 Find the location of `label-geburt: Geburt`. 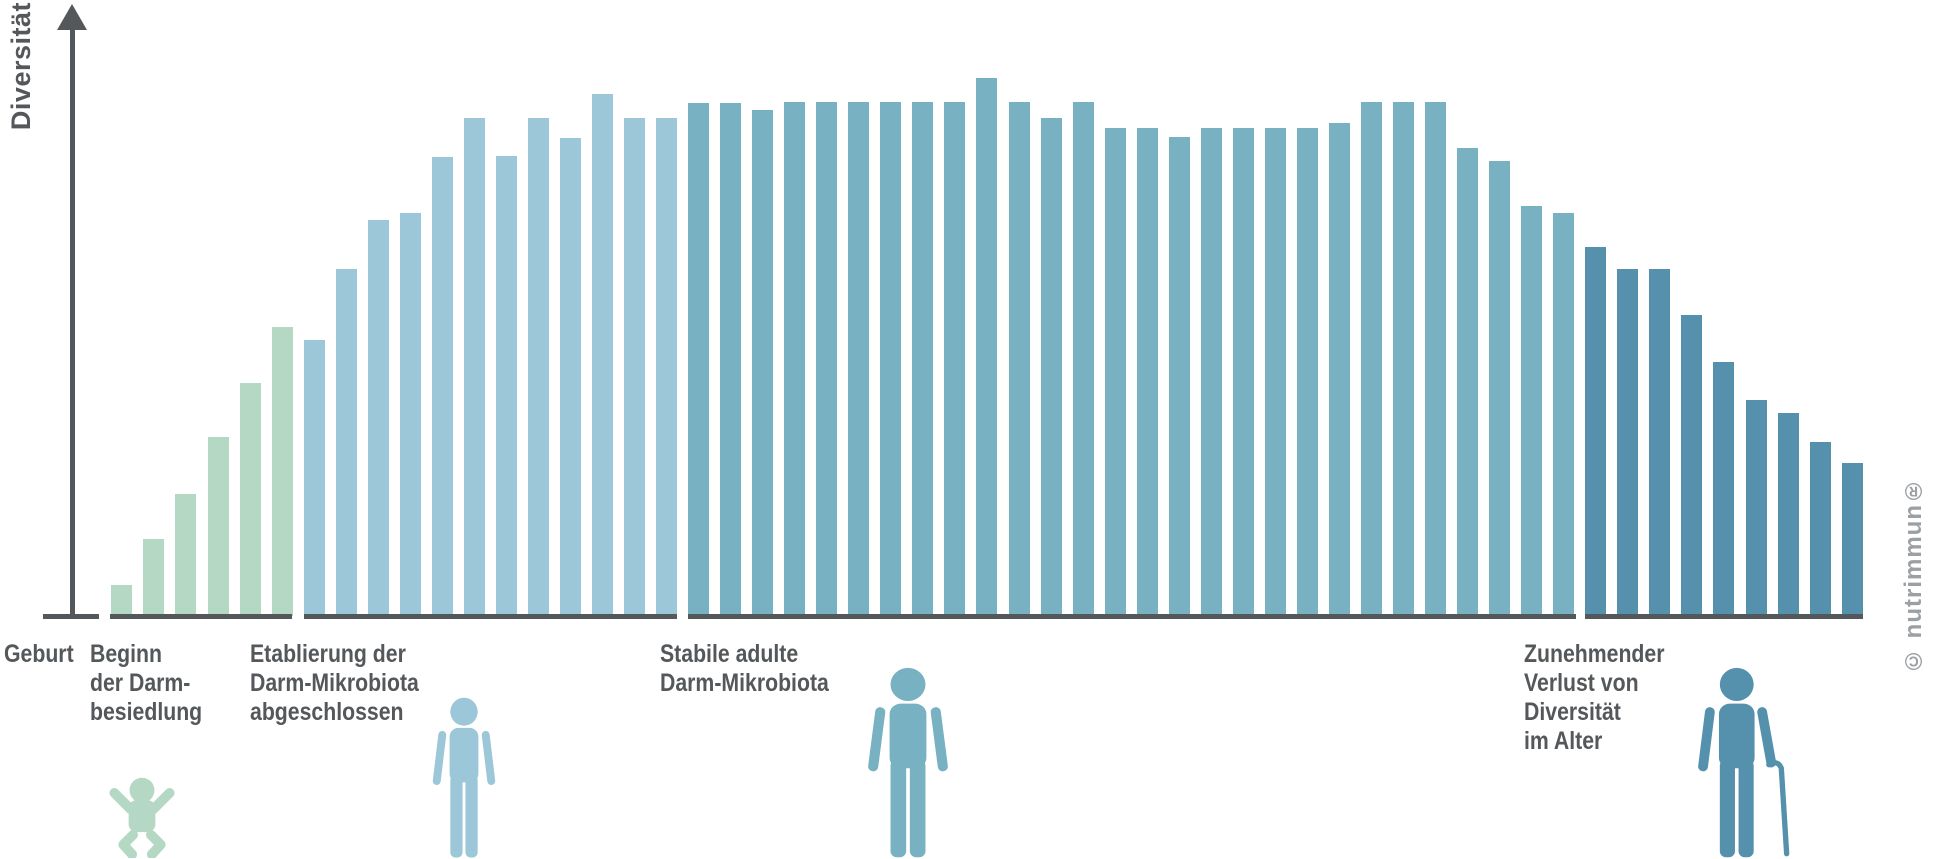

label-geburt: Geburt is located at coordinates (39, 654).